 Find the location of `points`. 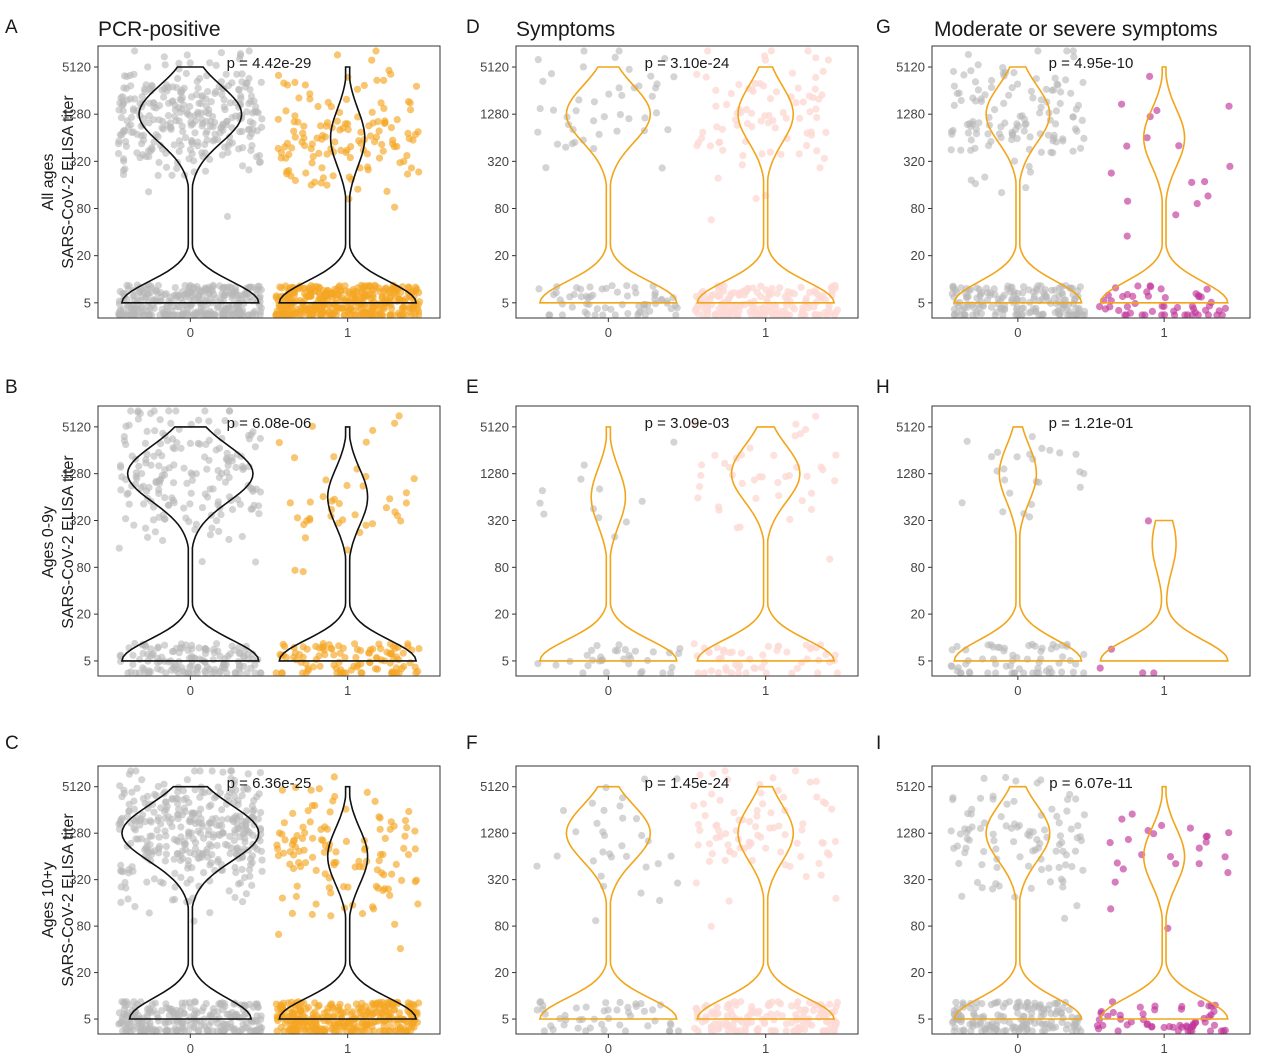

points is located at coordinates (1090, 904).